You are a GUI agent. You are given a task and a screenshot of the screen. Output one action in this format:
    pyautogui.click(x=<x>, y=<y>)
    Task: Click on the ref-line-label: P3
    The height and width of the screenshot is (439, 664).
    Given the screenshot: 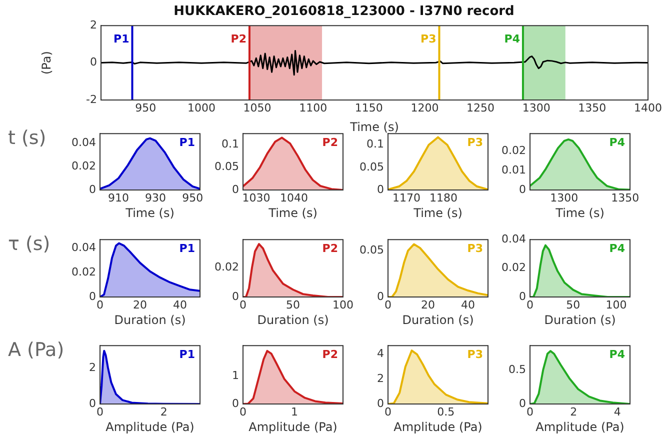 What is the action you would take?
    pyautogui.click(x=428, y=39)
    